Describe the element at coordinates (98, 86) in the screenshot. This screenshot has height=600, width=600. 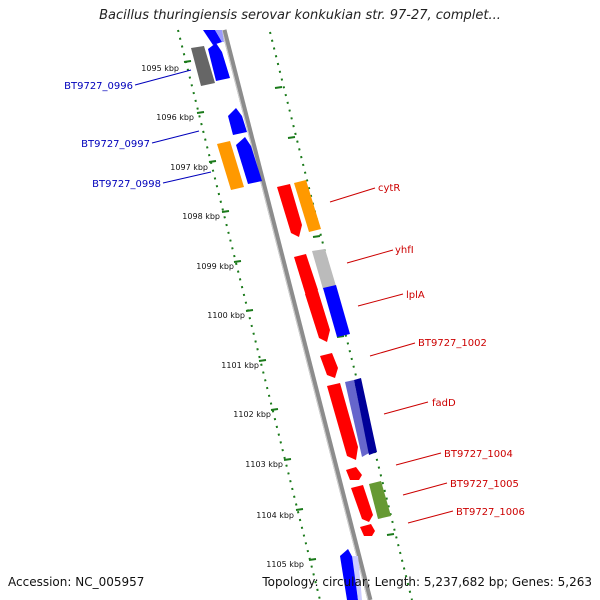
I see `gene-label-bt9727-0996: BT9727_0996` at that location.